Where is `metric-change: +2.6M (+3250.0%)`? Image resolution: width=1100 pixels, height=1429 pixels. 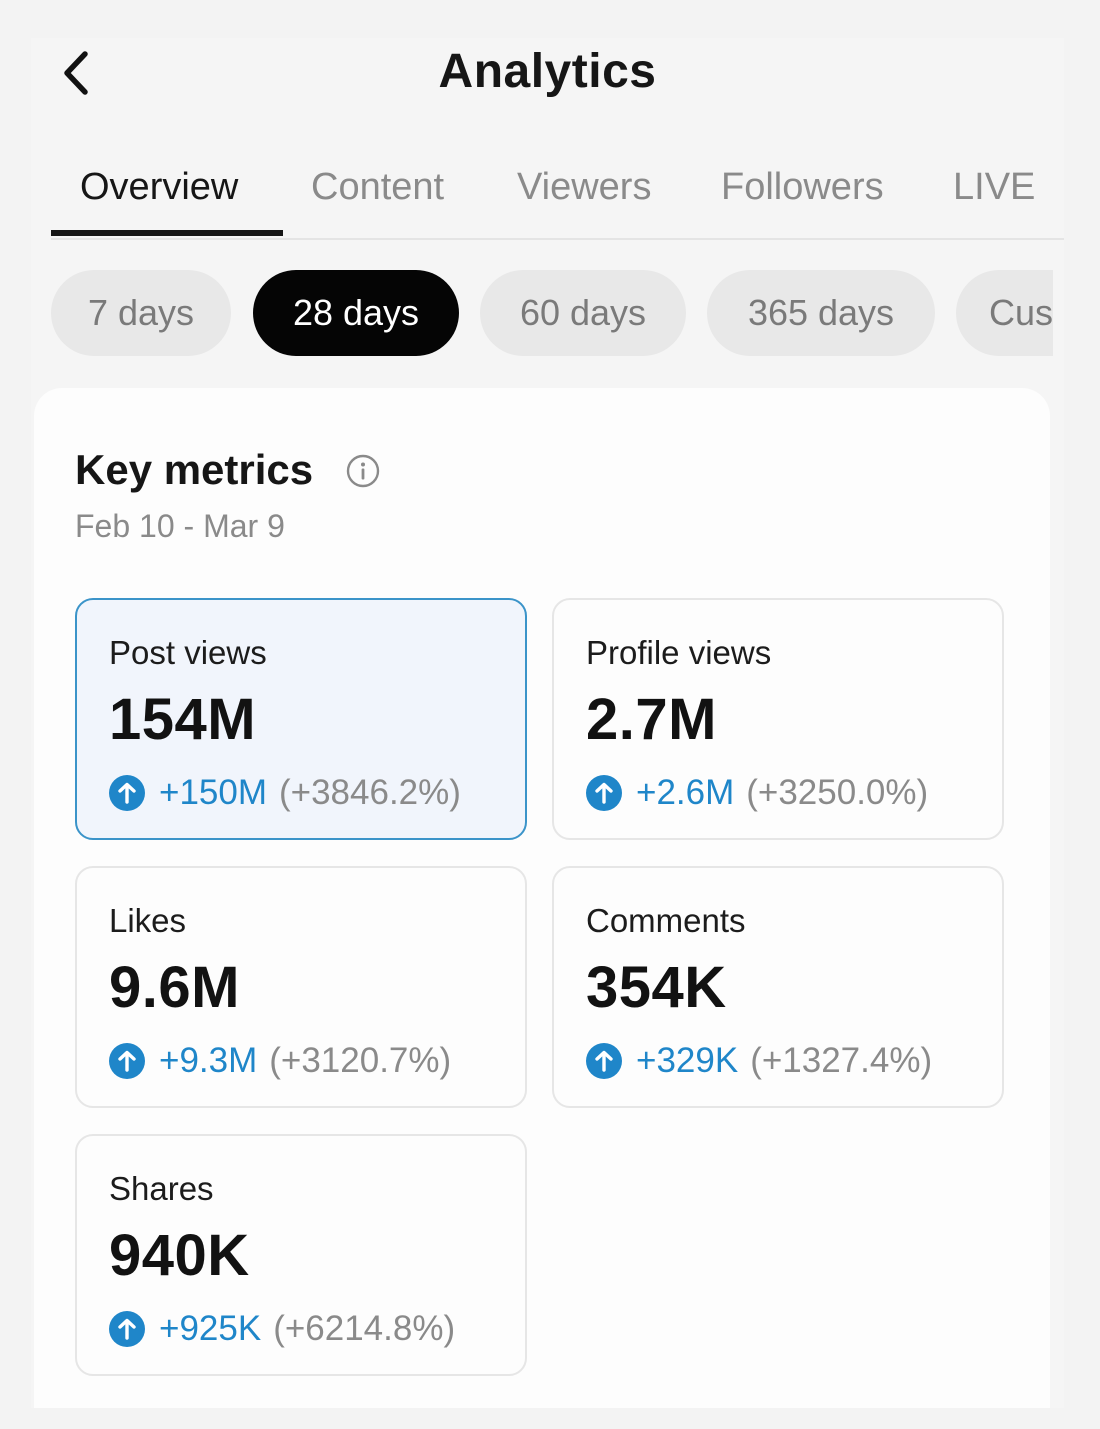 metric-change: +2.6M (+3250.0%) is located at coordinates (757, 793).